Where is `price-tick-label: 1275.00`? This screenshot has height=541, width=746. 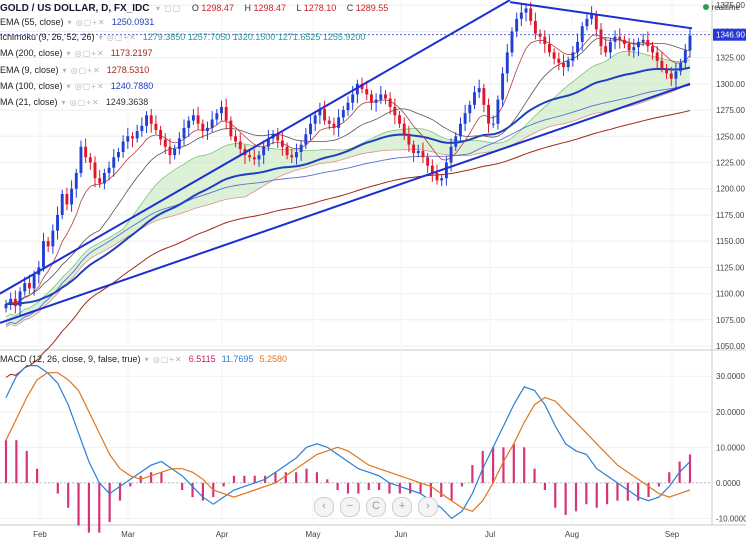
price-tick-label: 1275.00 is located at coordinates (730, 110).